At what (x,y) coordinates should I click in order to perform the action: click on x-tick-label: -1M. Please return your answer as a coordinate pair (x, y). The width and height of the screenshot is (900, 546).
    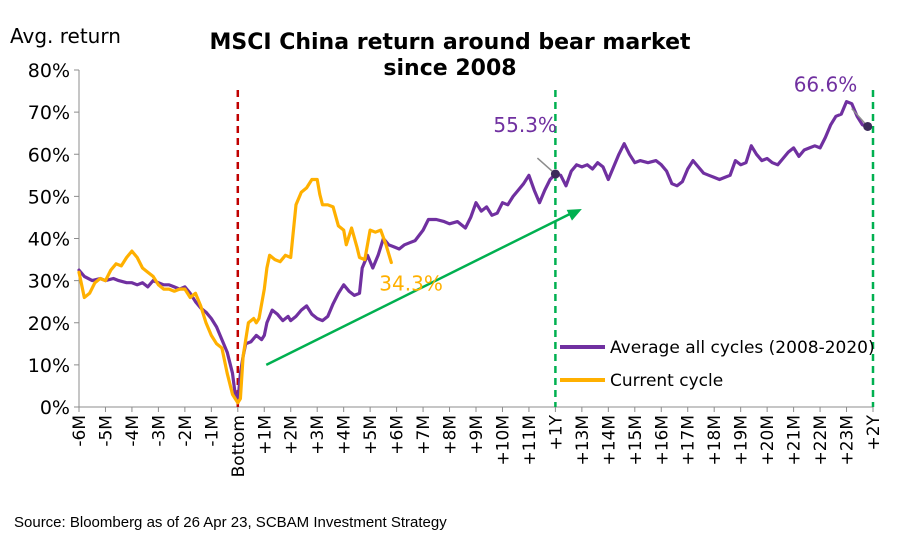
    Looking at the image, I should click on (212, 431).